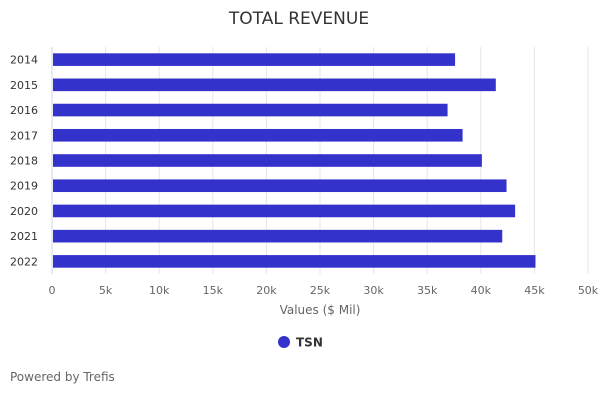 This screenshot has height=400, width=600. Describe the element at coordinates (373, 290) in the screenshot. I see `x-tick-label: 30k` at that location.